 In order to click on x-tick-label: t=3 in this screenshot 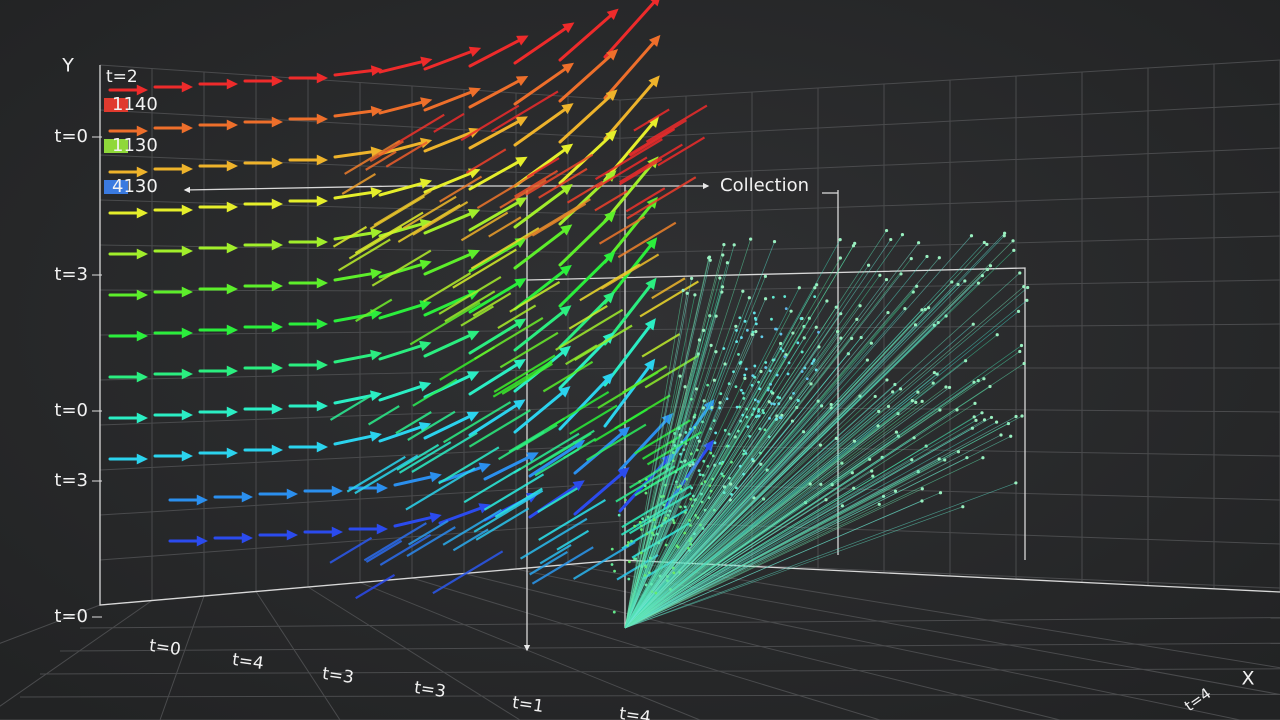, I will do `click(338, 676)`.